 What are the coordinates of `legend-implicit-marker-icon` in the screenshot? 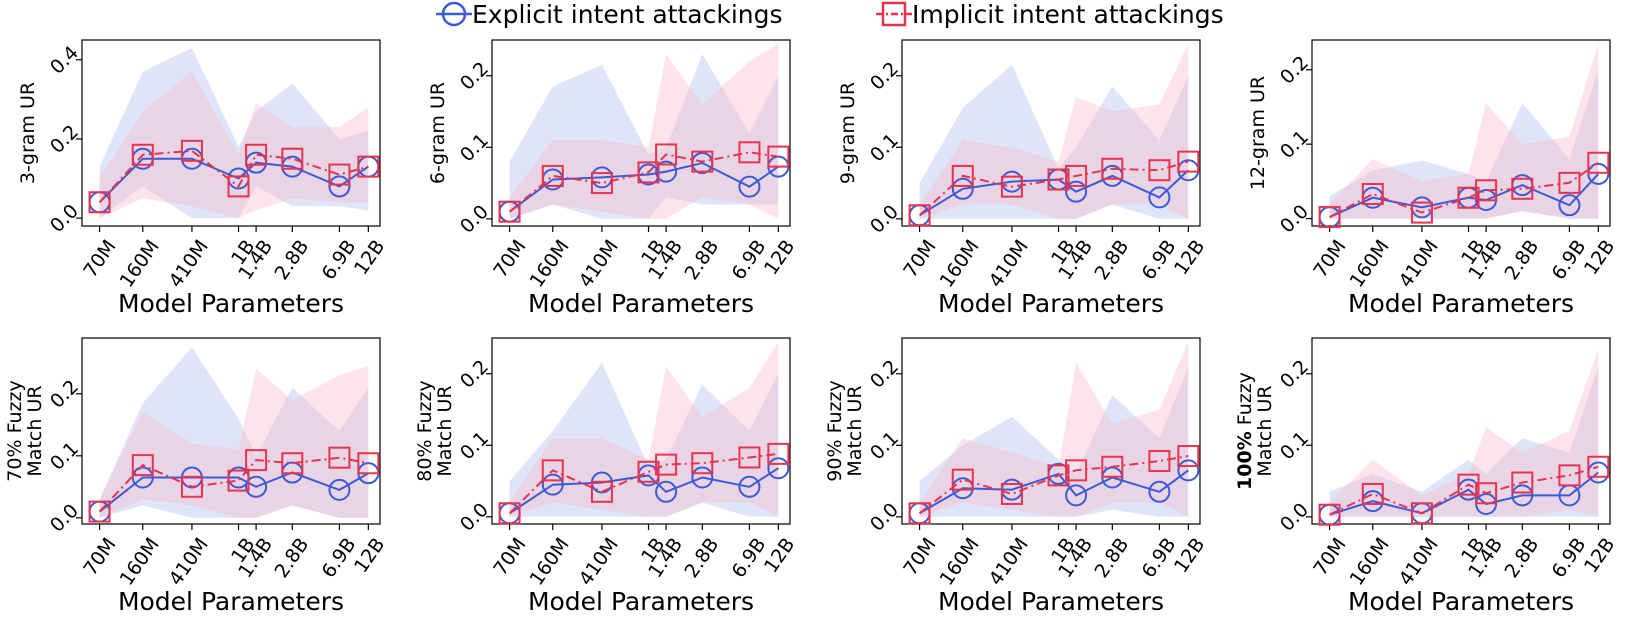 It's located at (894, 14).